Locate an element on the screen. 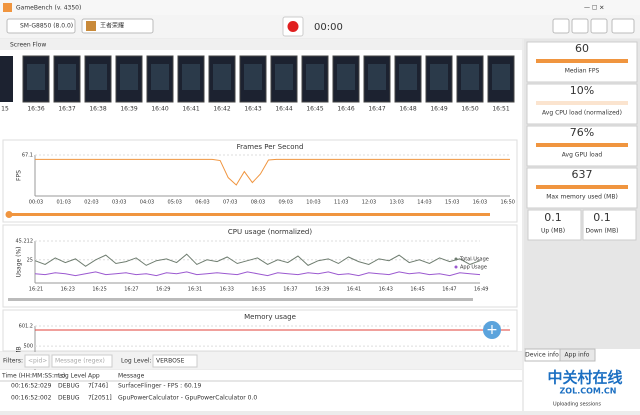 The image size is (640, 415). network-value: 0.1 is located at coordinates (602, 217).